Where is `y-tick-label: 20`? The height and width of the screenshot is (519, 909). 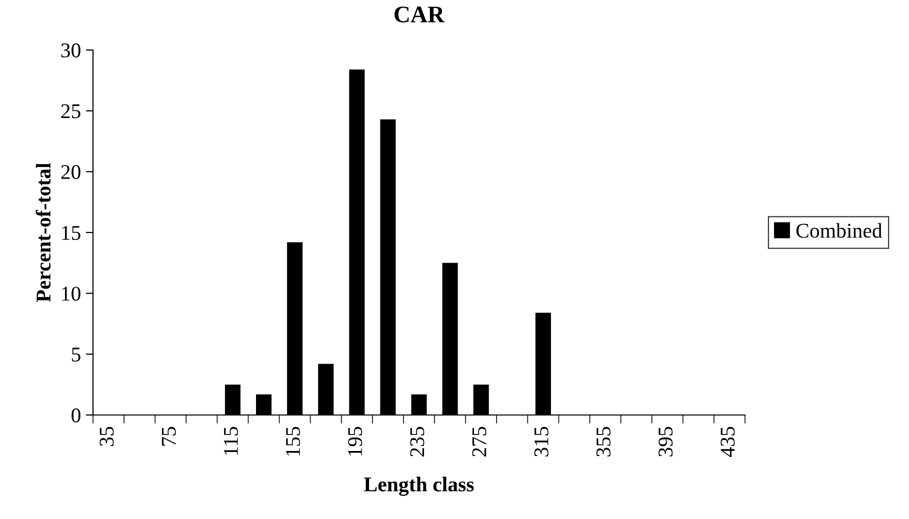
y-tick-label: 20 is located at coordinates (70, 172).